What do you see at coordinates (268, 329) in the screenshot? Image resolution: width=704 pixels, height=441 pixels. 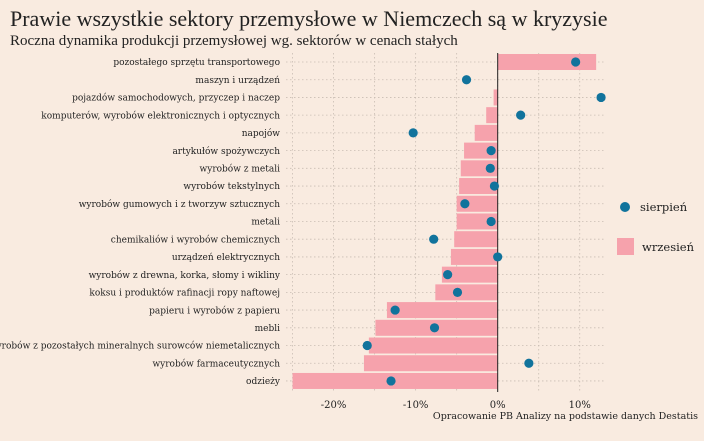 I see `category-label: mebli` at bounding box center [268, 329].